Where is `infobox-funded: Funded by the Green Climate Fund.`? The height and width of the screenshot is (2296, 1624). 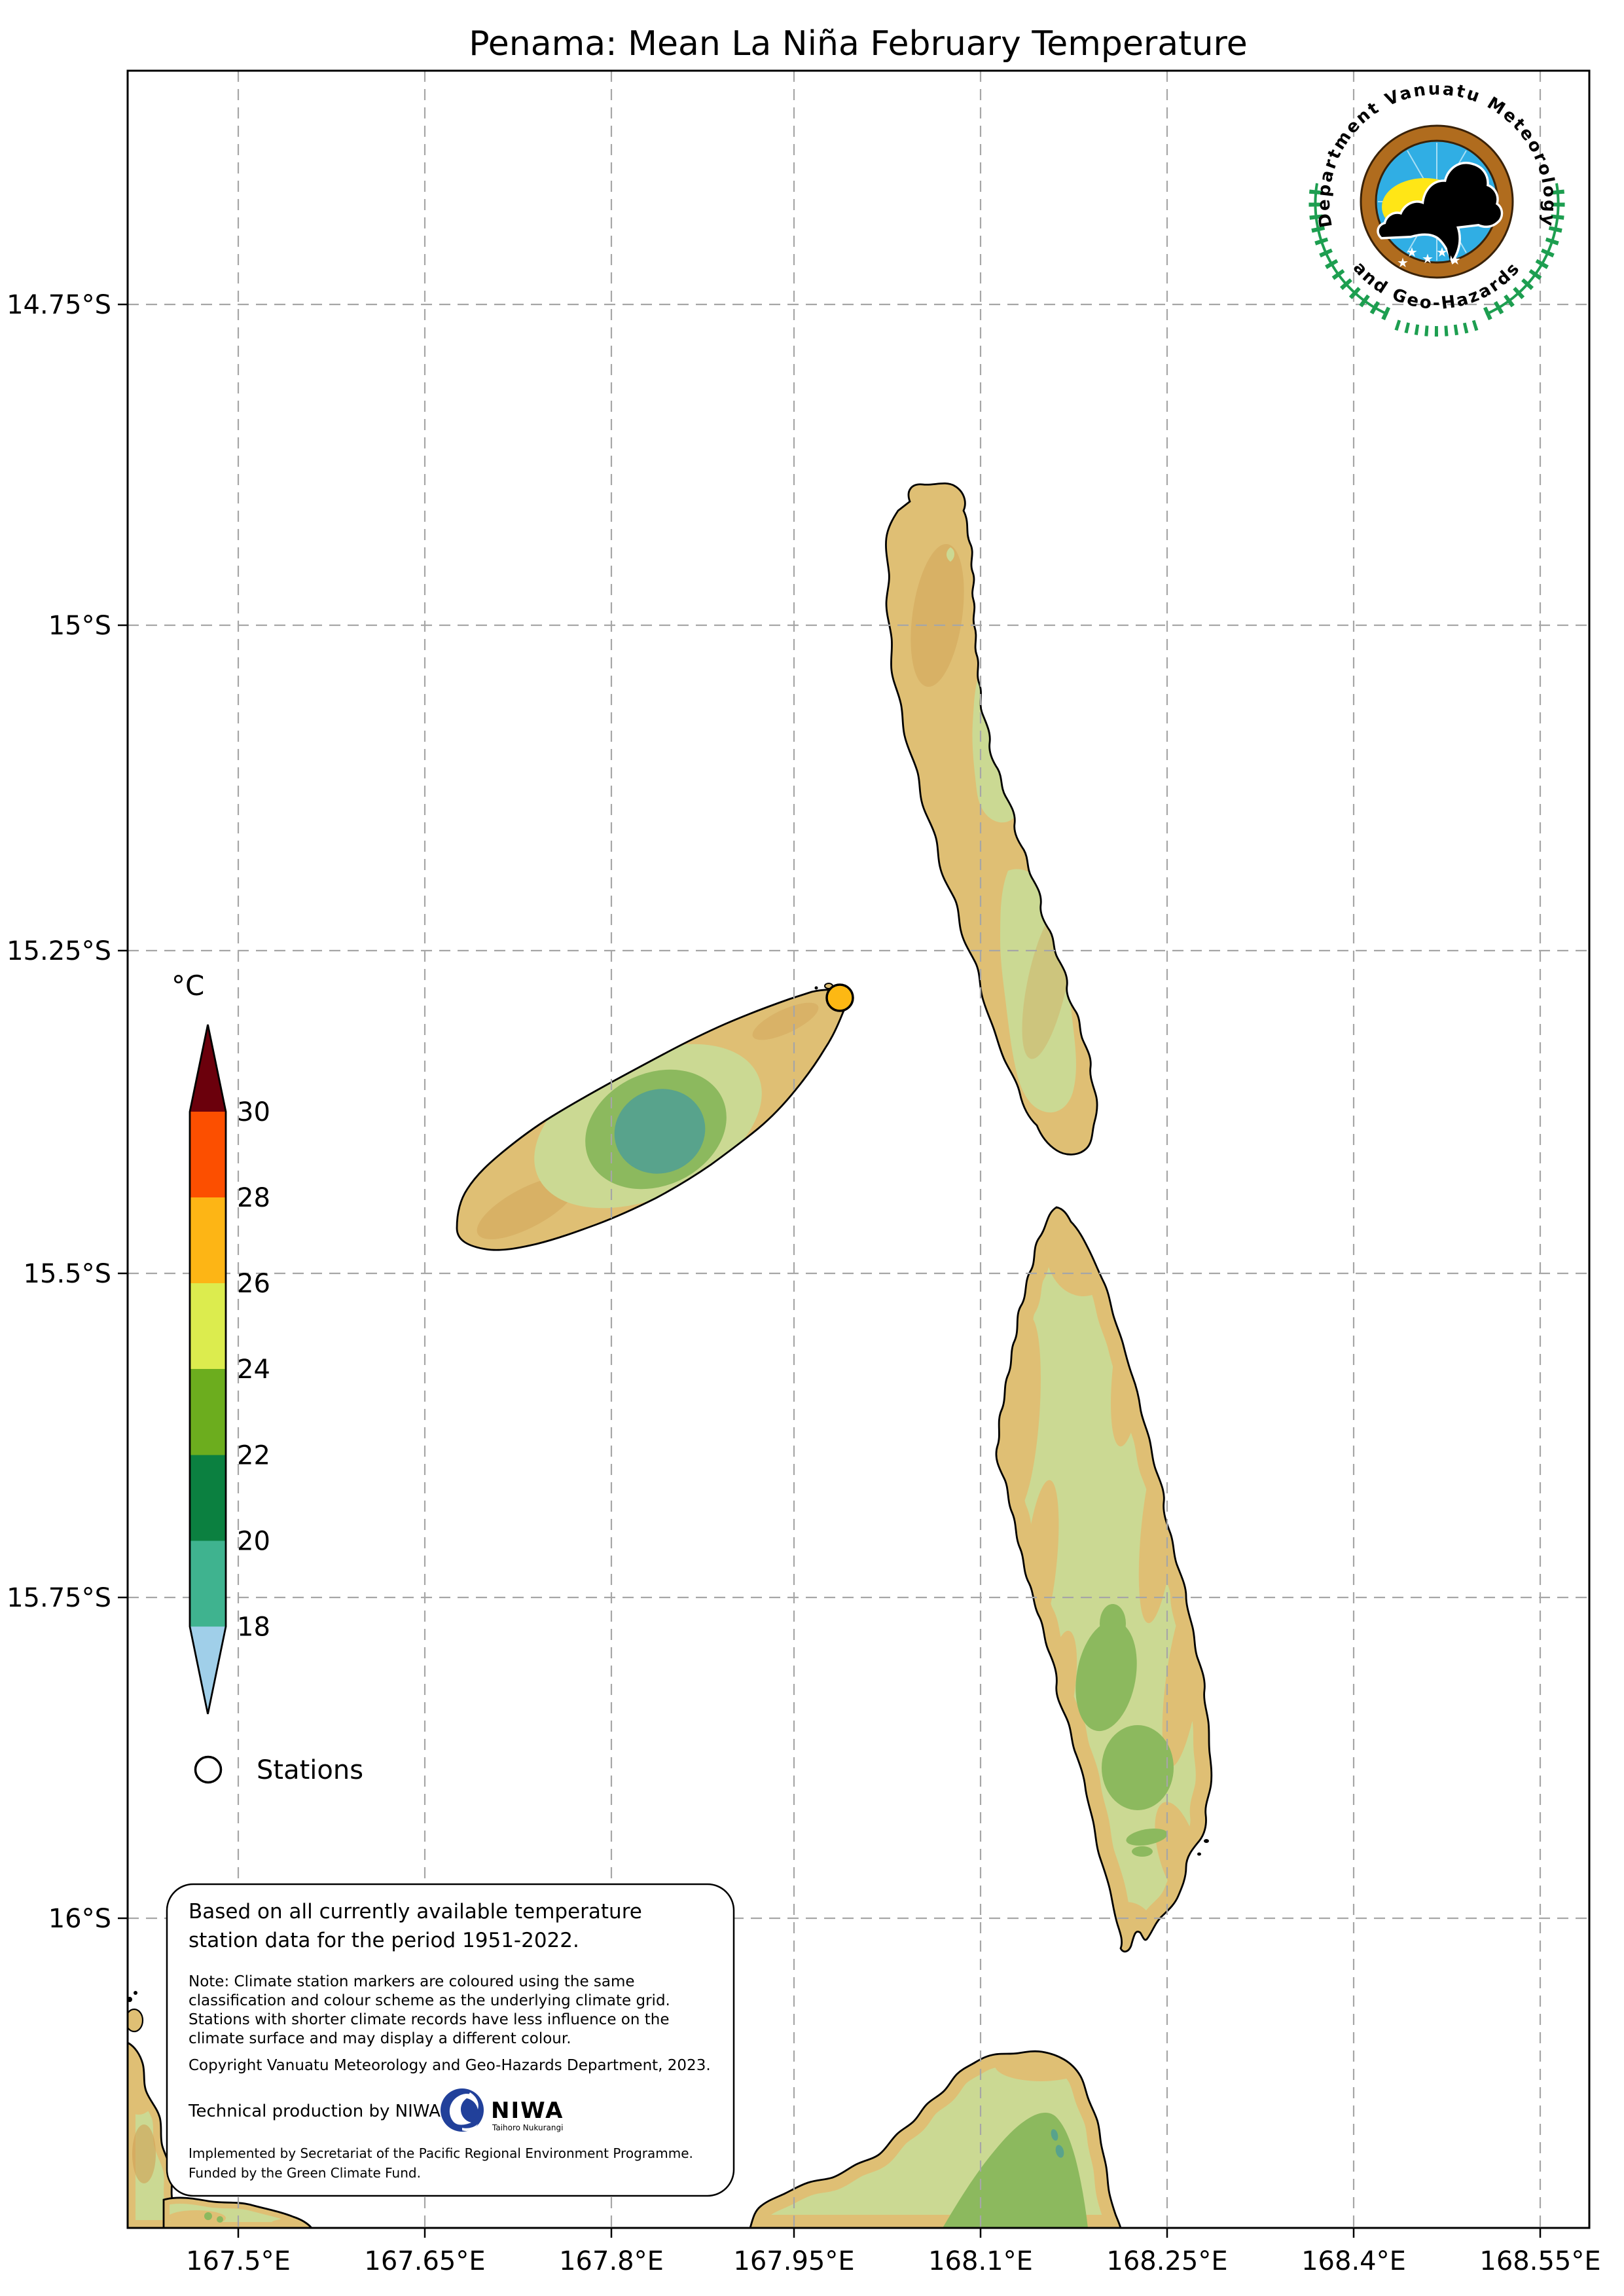
infobox-funded: Funded by the Green Climate Fund. is located at coordinates (305, 2173).